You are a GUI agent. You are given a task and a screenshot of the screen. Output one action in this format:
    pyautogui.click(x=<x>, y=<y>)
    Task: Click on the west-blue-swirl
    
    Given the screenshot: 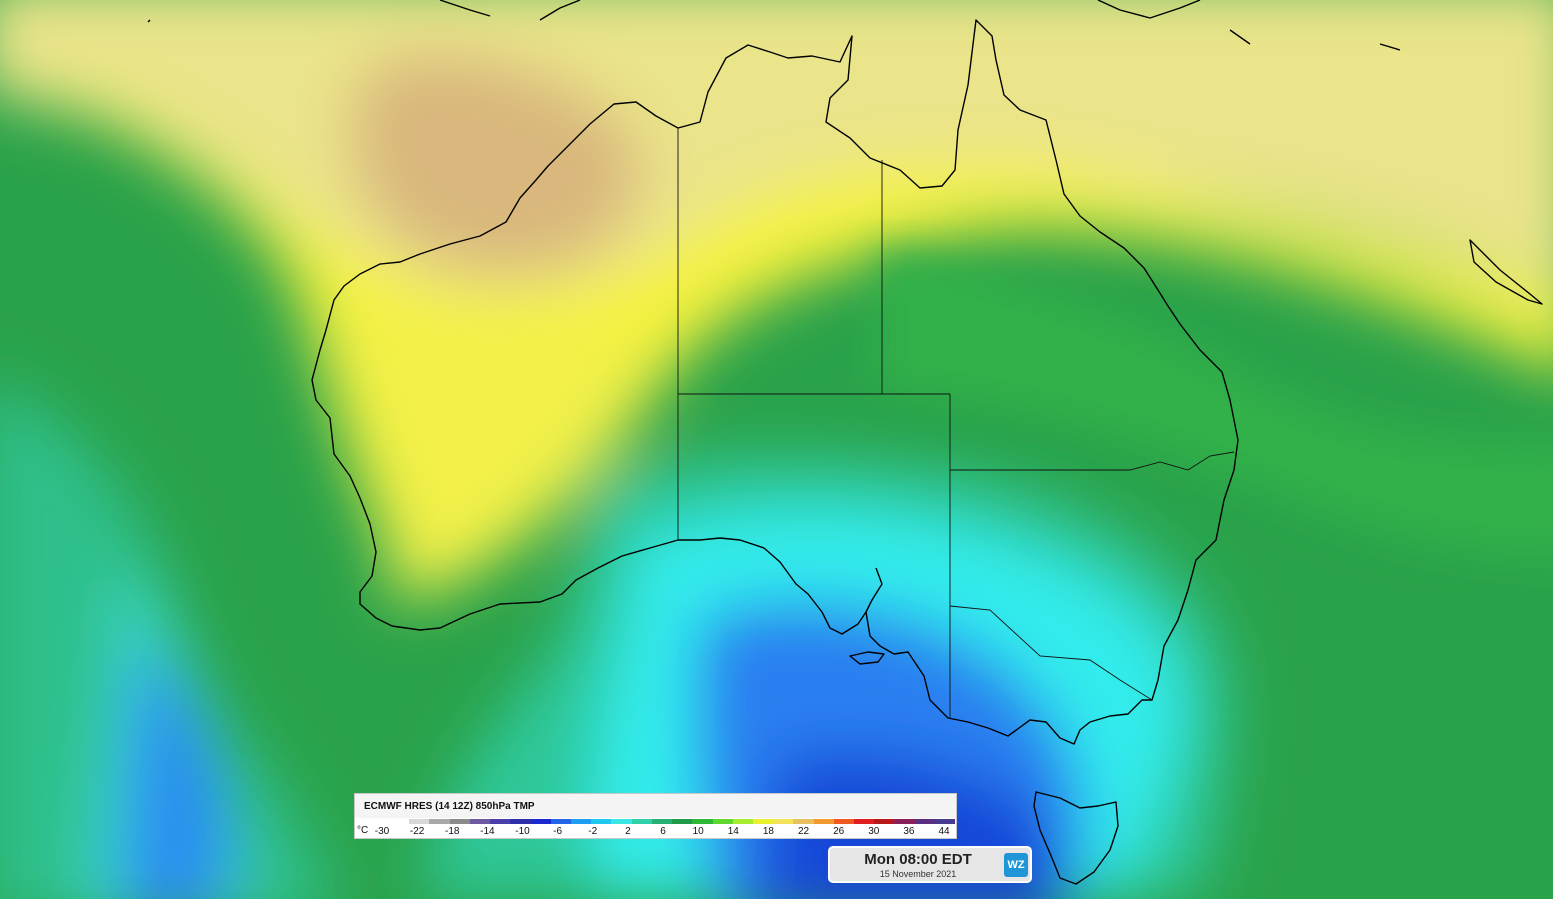 What is the action you would take?
    pyautogui.click(x=175, y=769)
    